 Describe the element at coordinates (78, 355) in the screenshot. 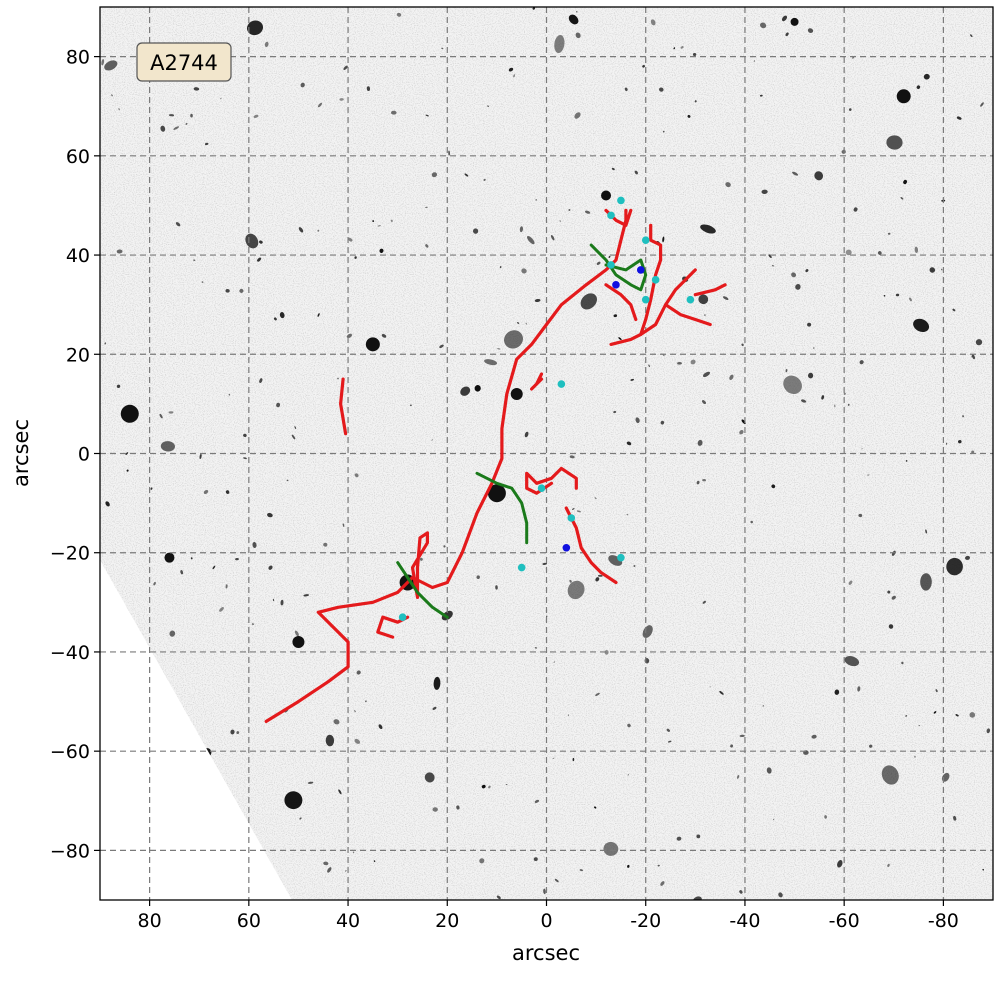

I see `y-tick-label: 20` at that location.